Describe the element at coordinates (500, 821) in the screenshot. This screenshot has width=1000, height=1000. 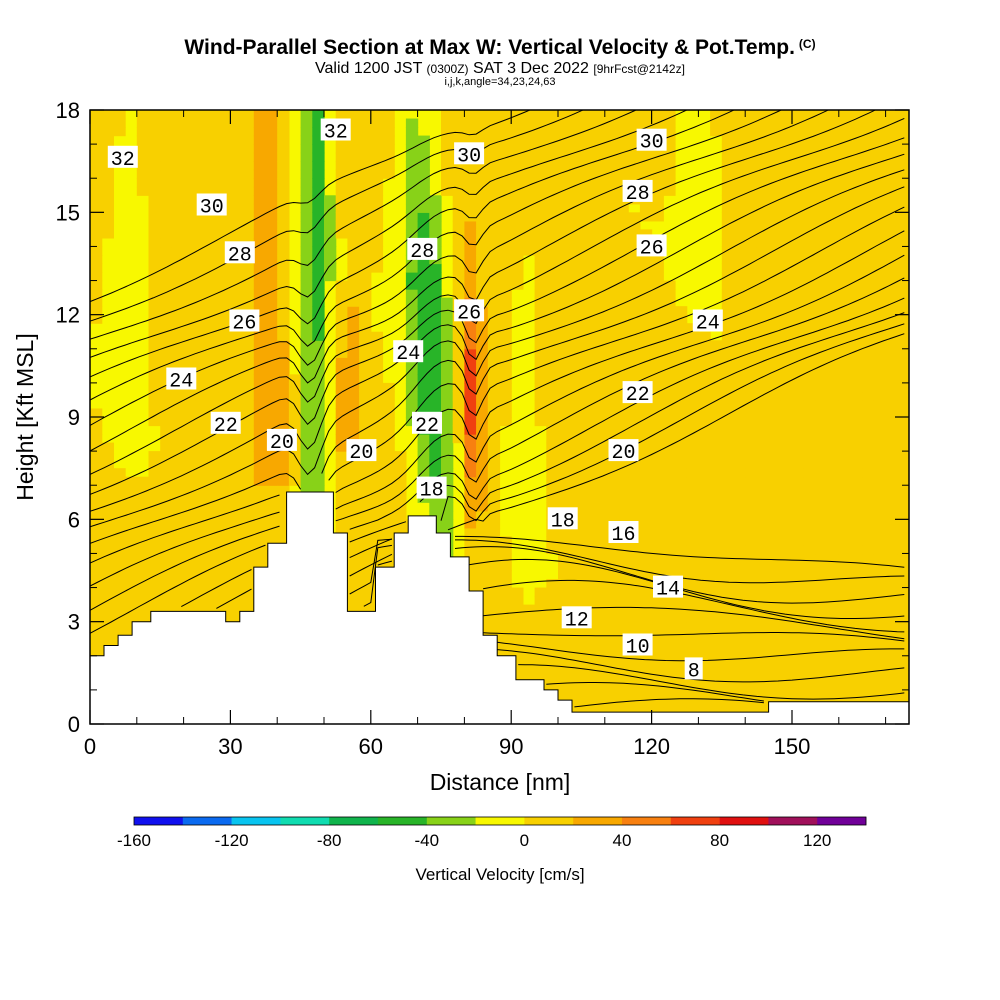
I see `colorbar-frame` at that location.